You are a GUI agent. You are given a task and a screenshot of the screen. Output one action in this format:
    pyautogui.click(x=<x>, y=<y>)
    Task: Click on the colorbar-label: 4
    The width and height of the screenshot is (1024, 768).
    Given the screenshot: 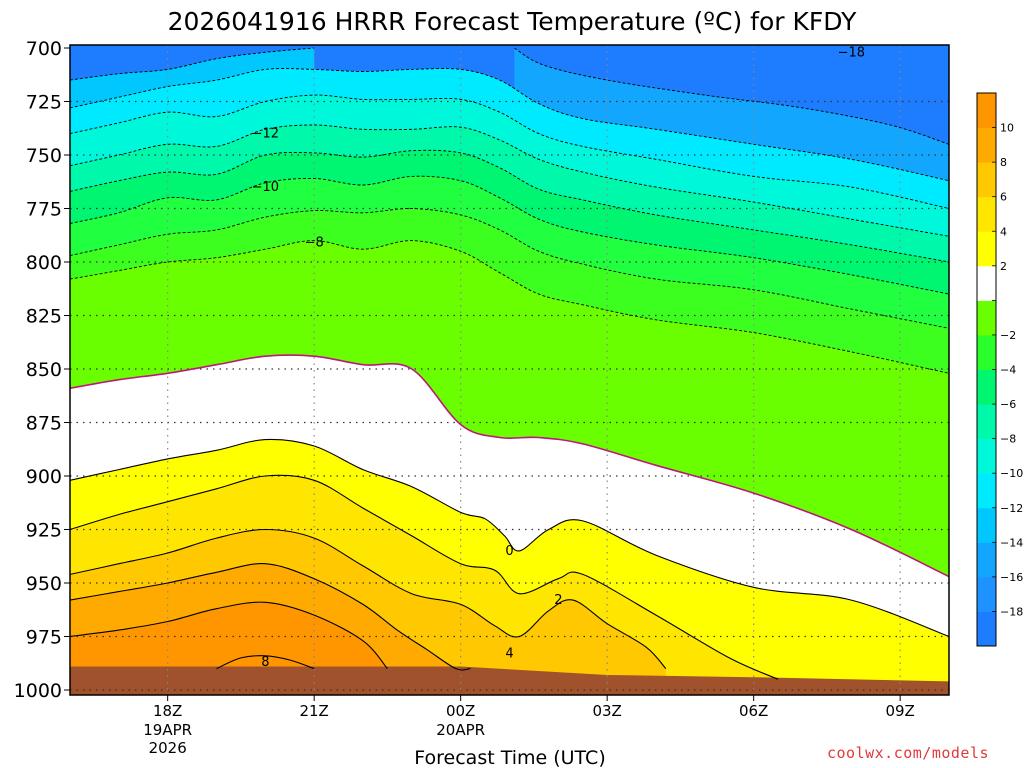 What is the action you would take?
    pyautogui.click(x=1003, y=231)
    